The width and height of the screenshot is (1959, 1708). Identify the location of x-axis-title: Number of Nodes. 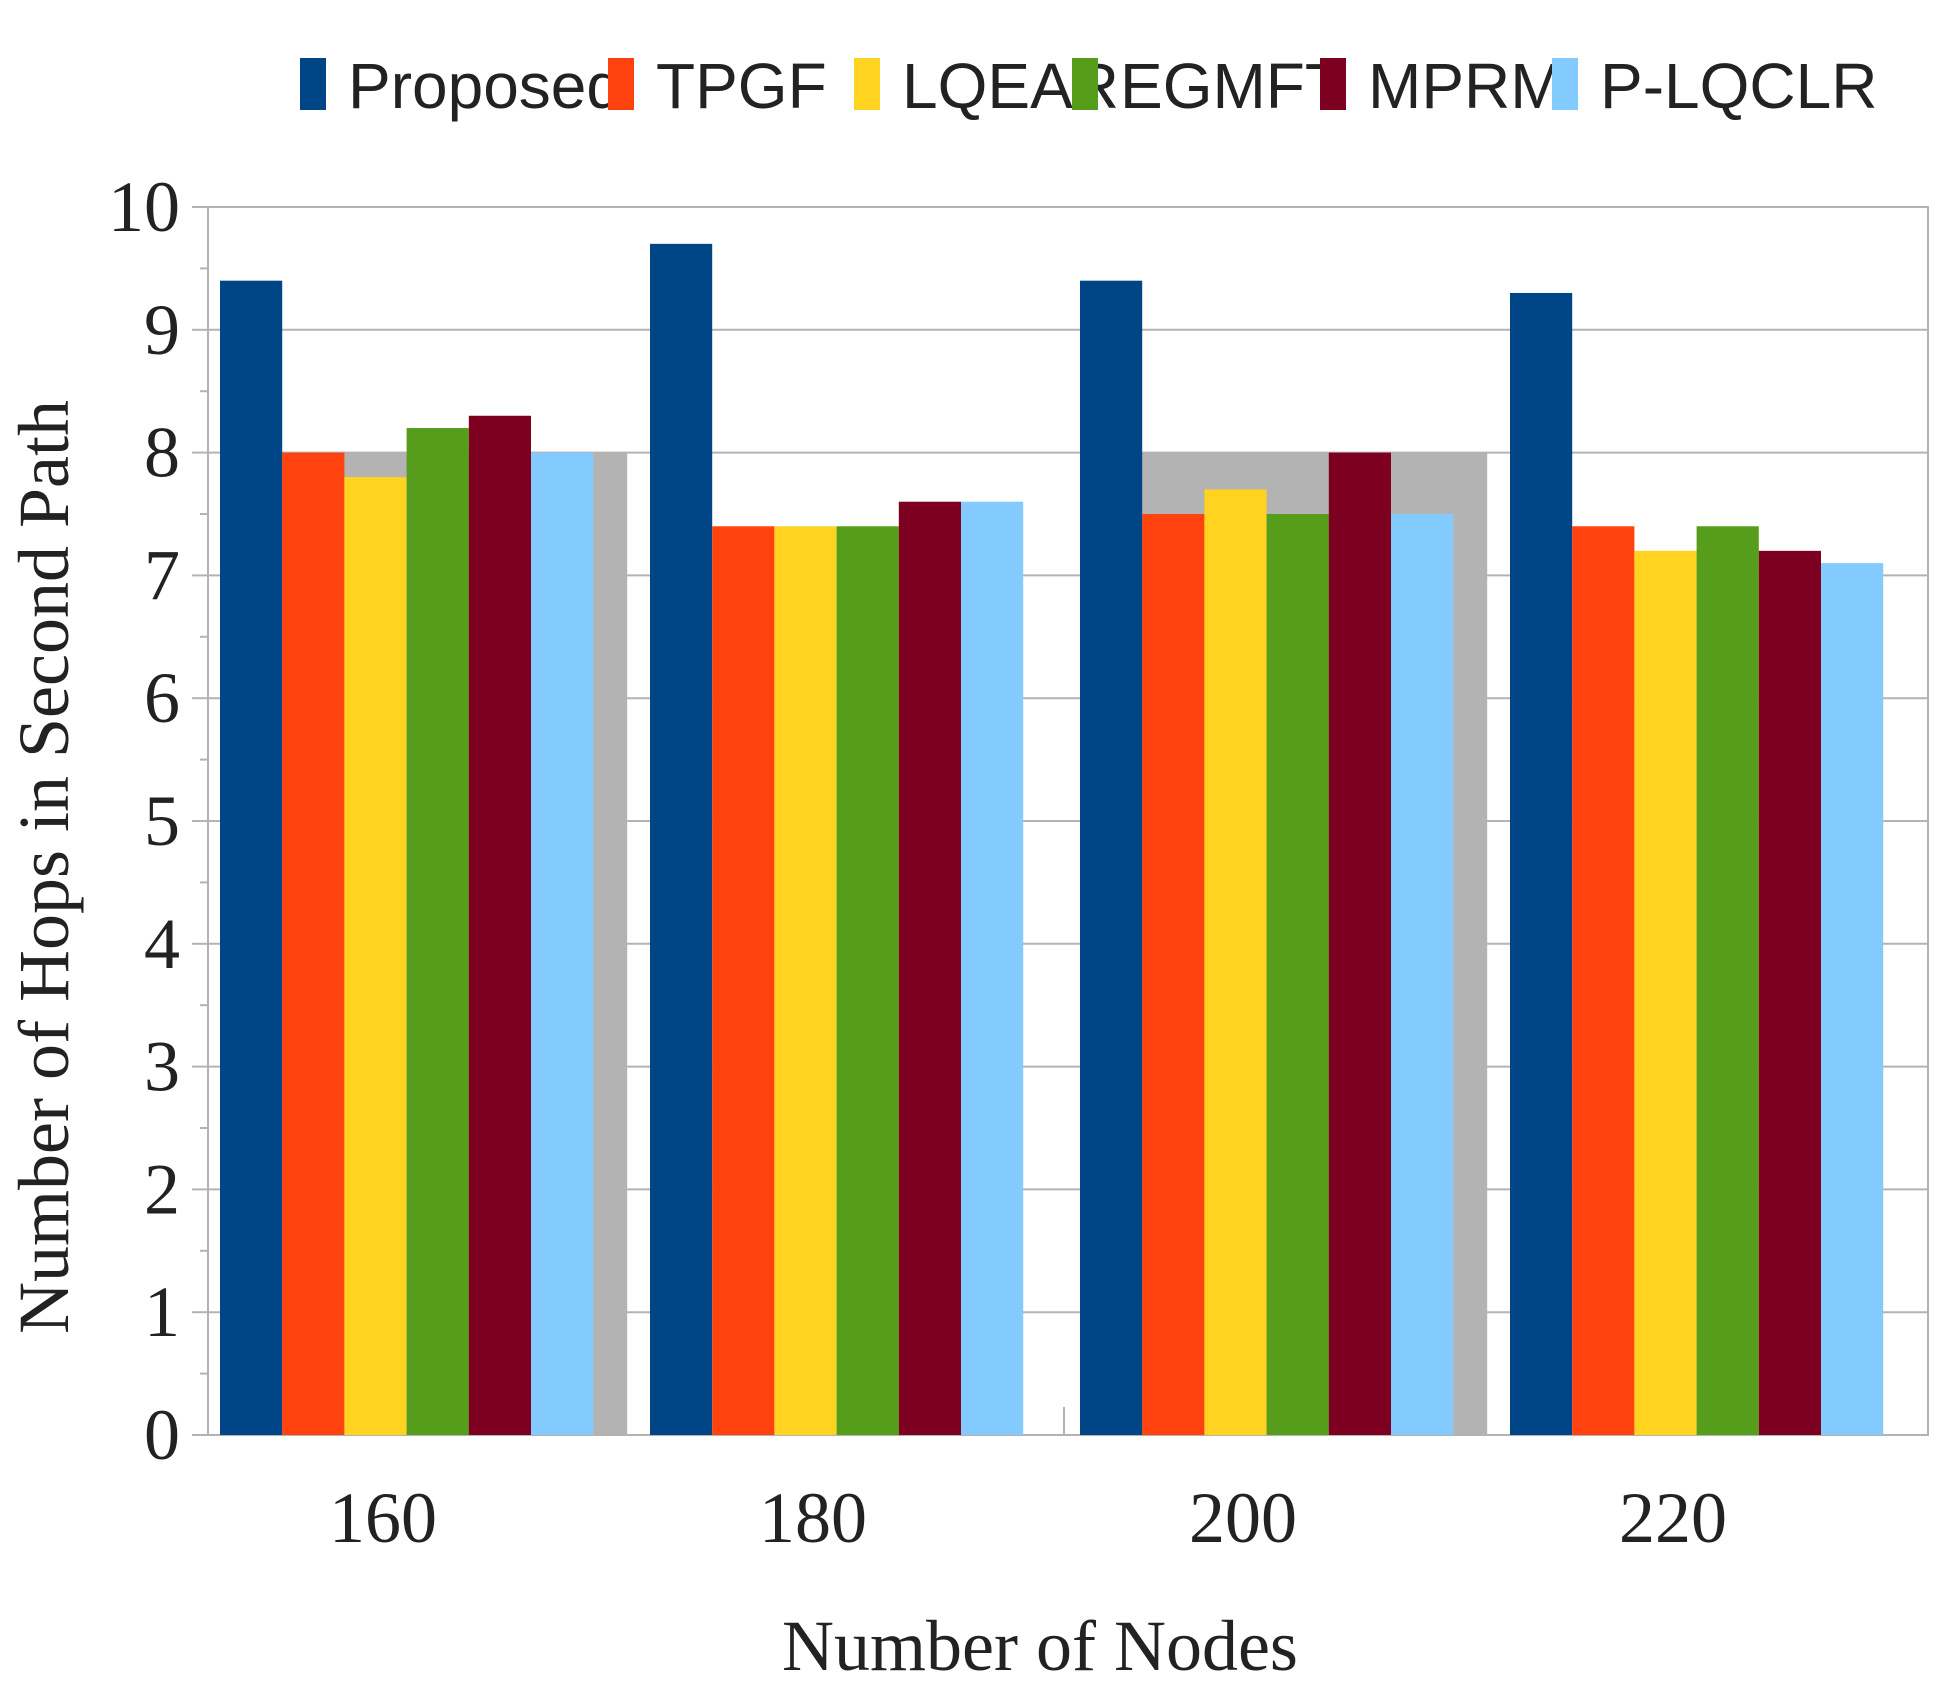
(1040, 1646).